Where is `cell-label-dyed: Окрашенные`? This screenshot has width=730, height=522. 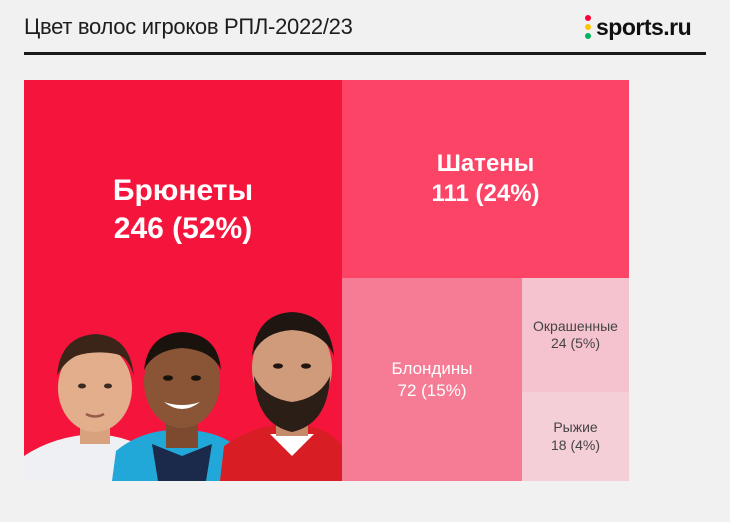
cell-label-dyed: Окрашенные is located at coordinates (575, 325).